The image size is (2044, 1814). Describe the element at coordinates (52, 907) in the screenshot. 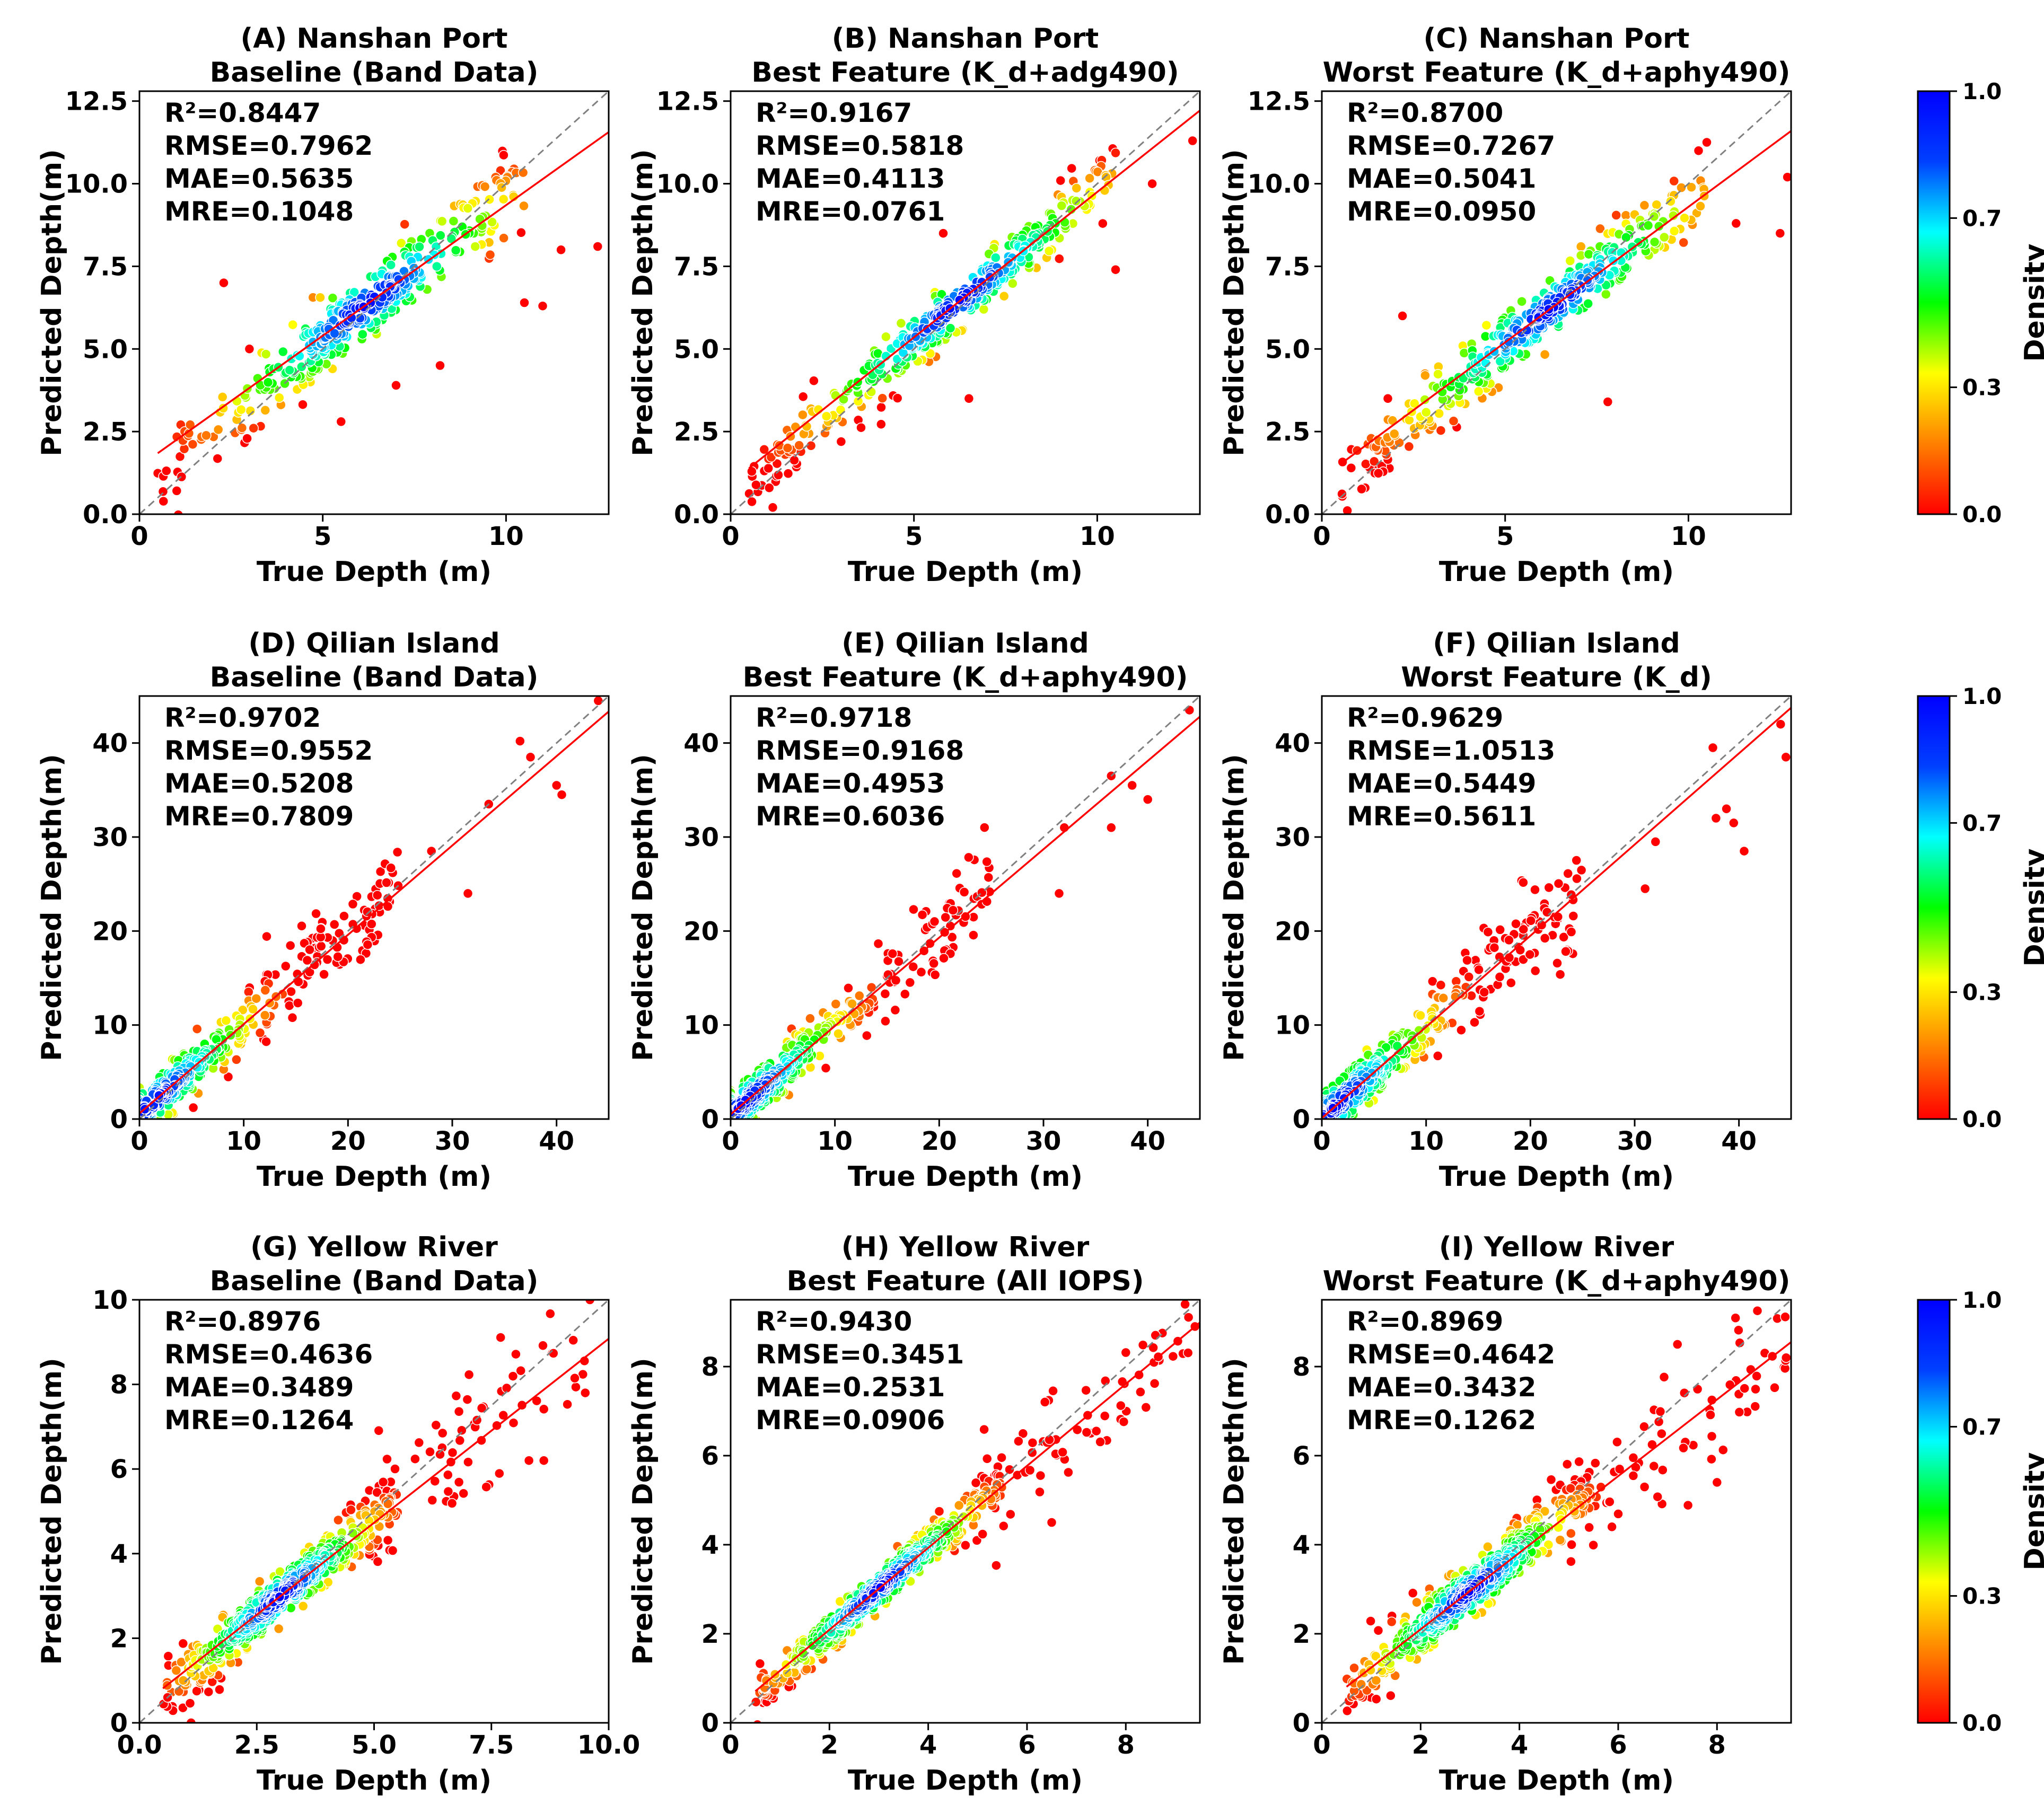

I see `y-axis-label: Predicted Depth(m)` at that location.